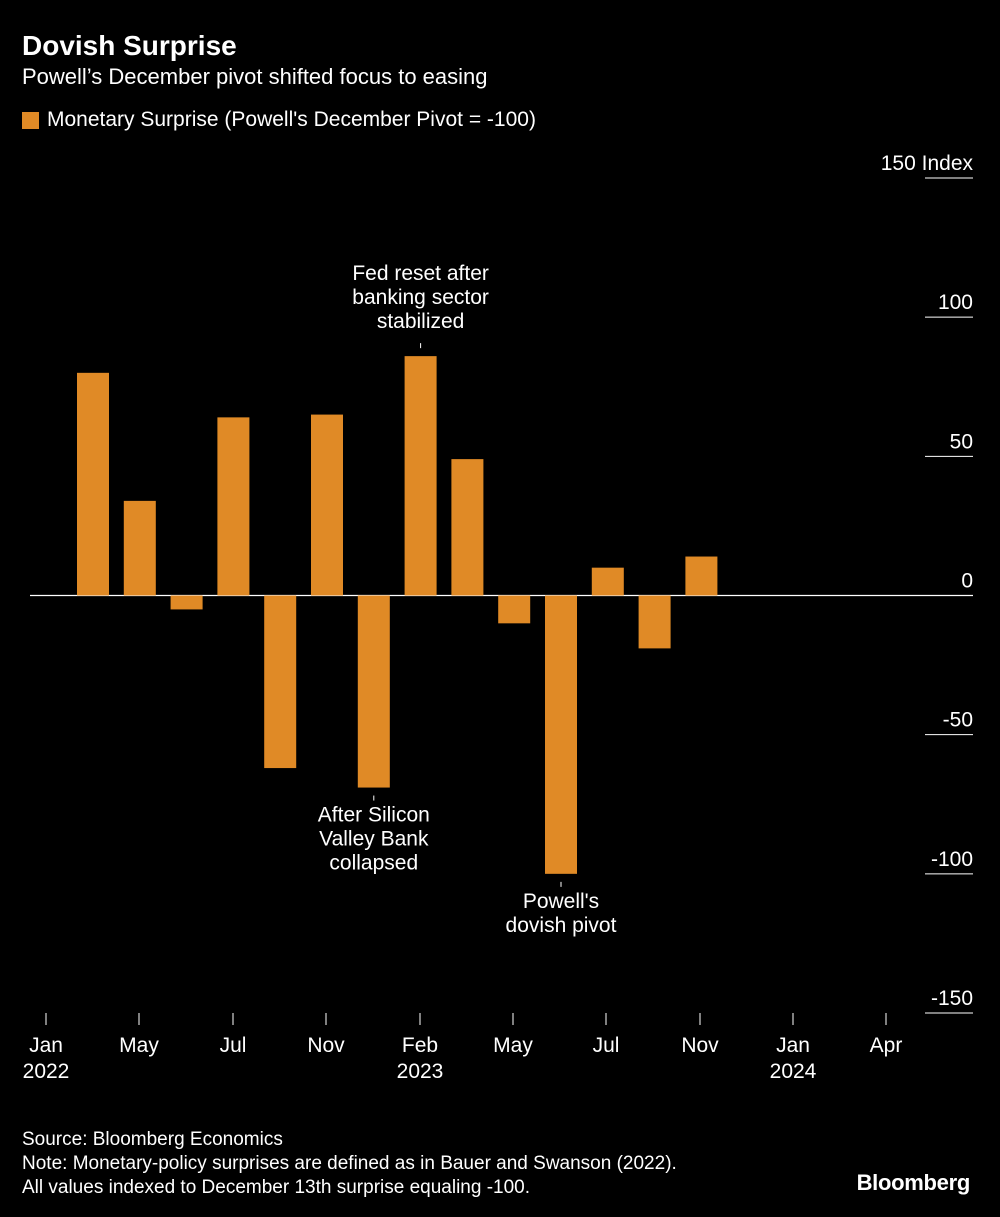 Image resolution: width=1000 pixels, height=1217 pixels. Describe the element at coordinates (152, 1139) in the screenshot. I see `source-note: Source: Bloomberg Economics` at that location.